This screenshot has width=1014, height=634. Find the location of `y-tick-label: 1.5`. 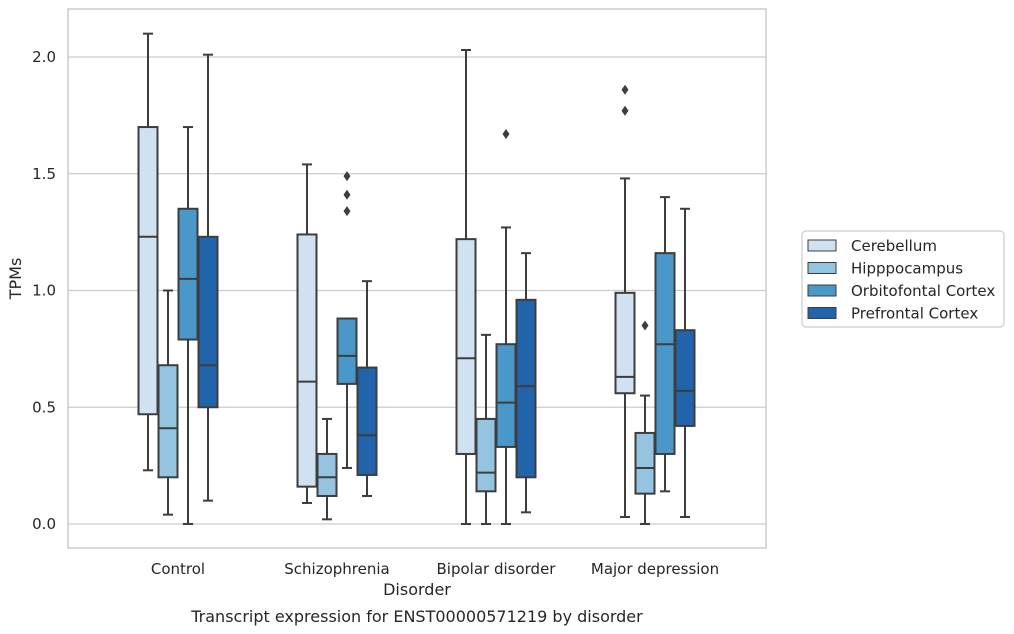

y-tick-label: 1.5 is located at coordinates (44, 174).